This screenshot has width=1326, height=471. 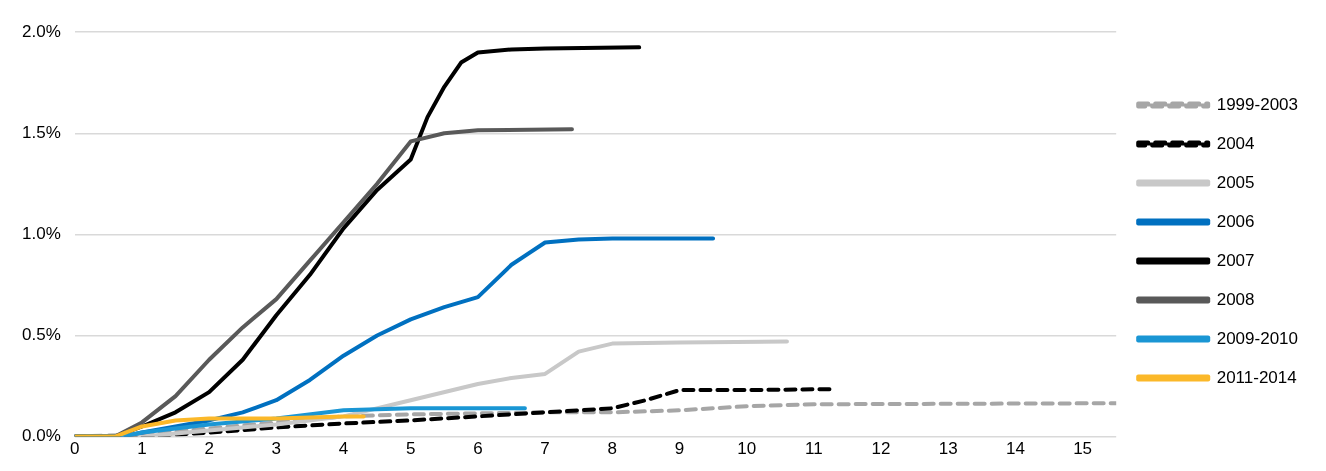 I want to click on y-tick-label: 1.0%, so click(x=41, y=234).